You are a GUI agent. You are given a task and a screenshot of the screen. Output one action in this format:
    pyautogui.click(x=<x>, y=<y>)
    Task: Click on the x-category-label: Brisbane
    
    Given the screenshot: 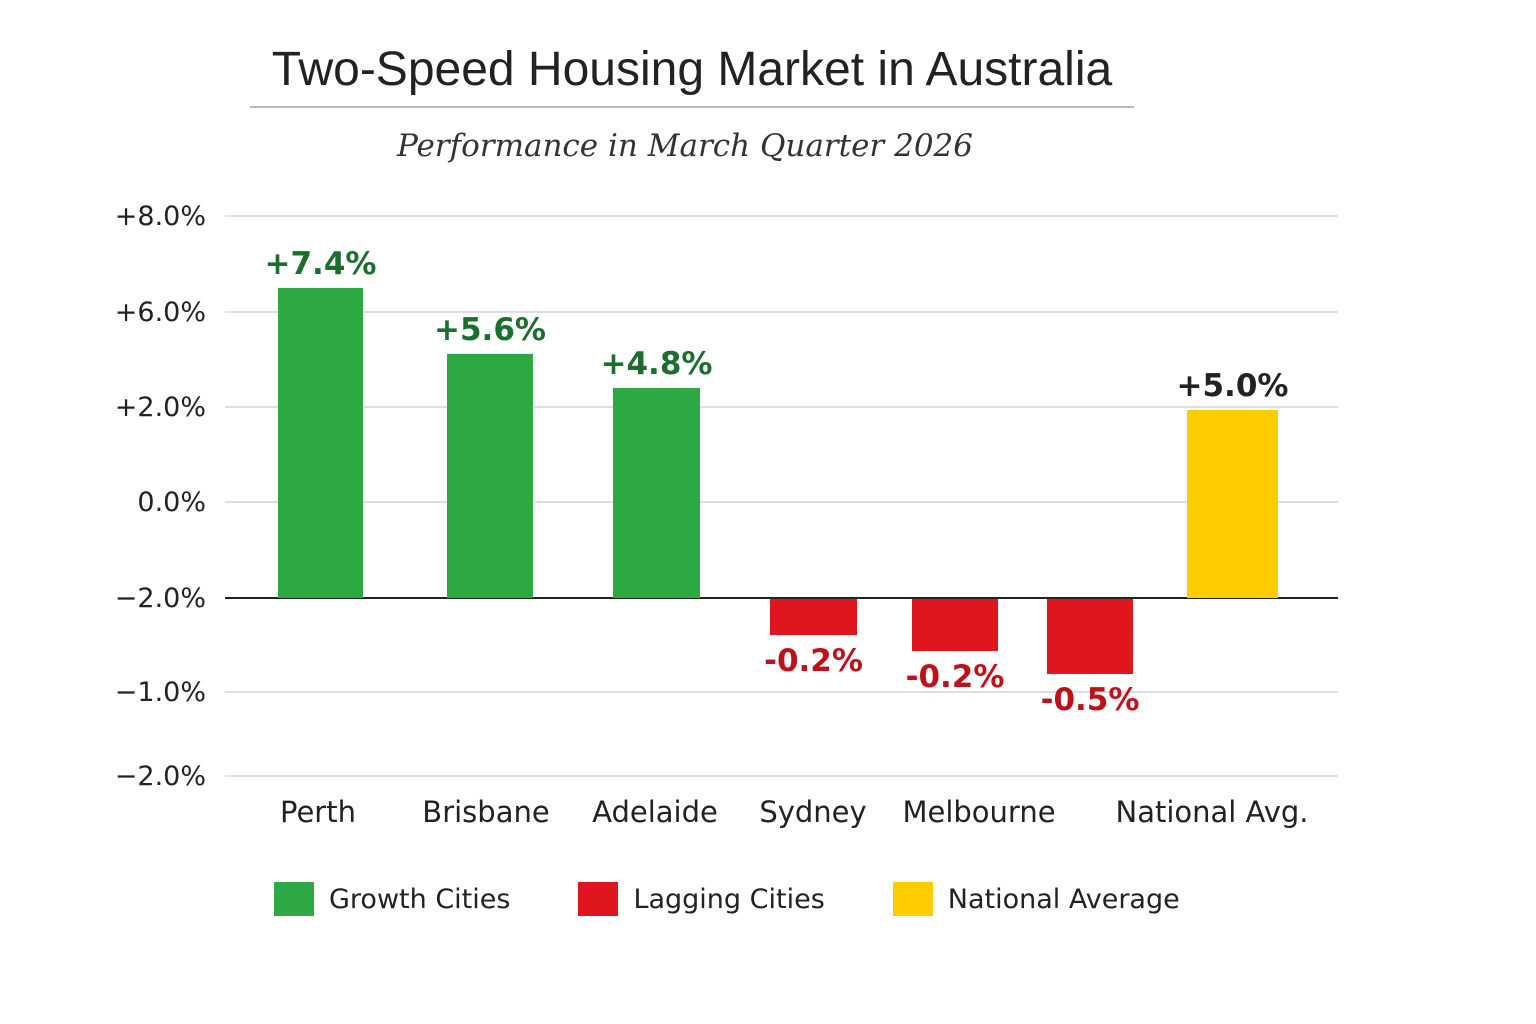 What is the action you would take?
    pyautogui.click(x=485, y=812)
    